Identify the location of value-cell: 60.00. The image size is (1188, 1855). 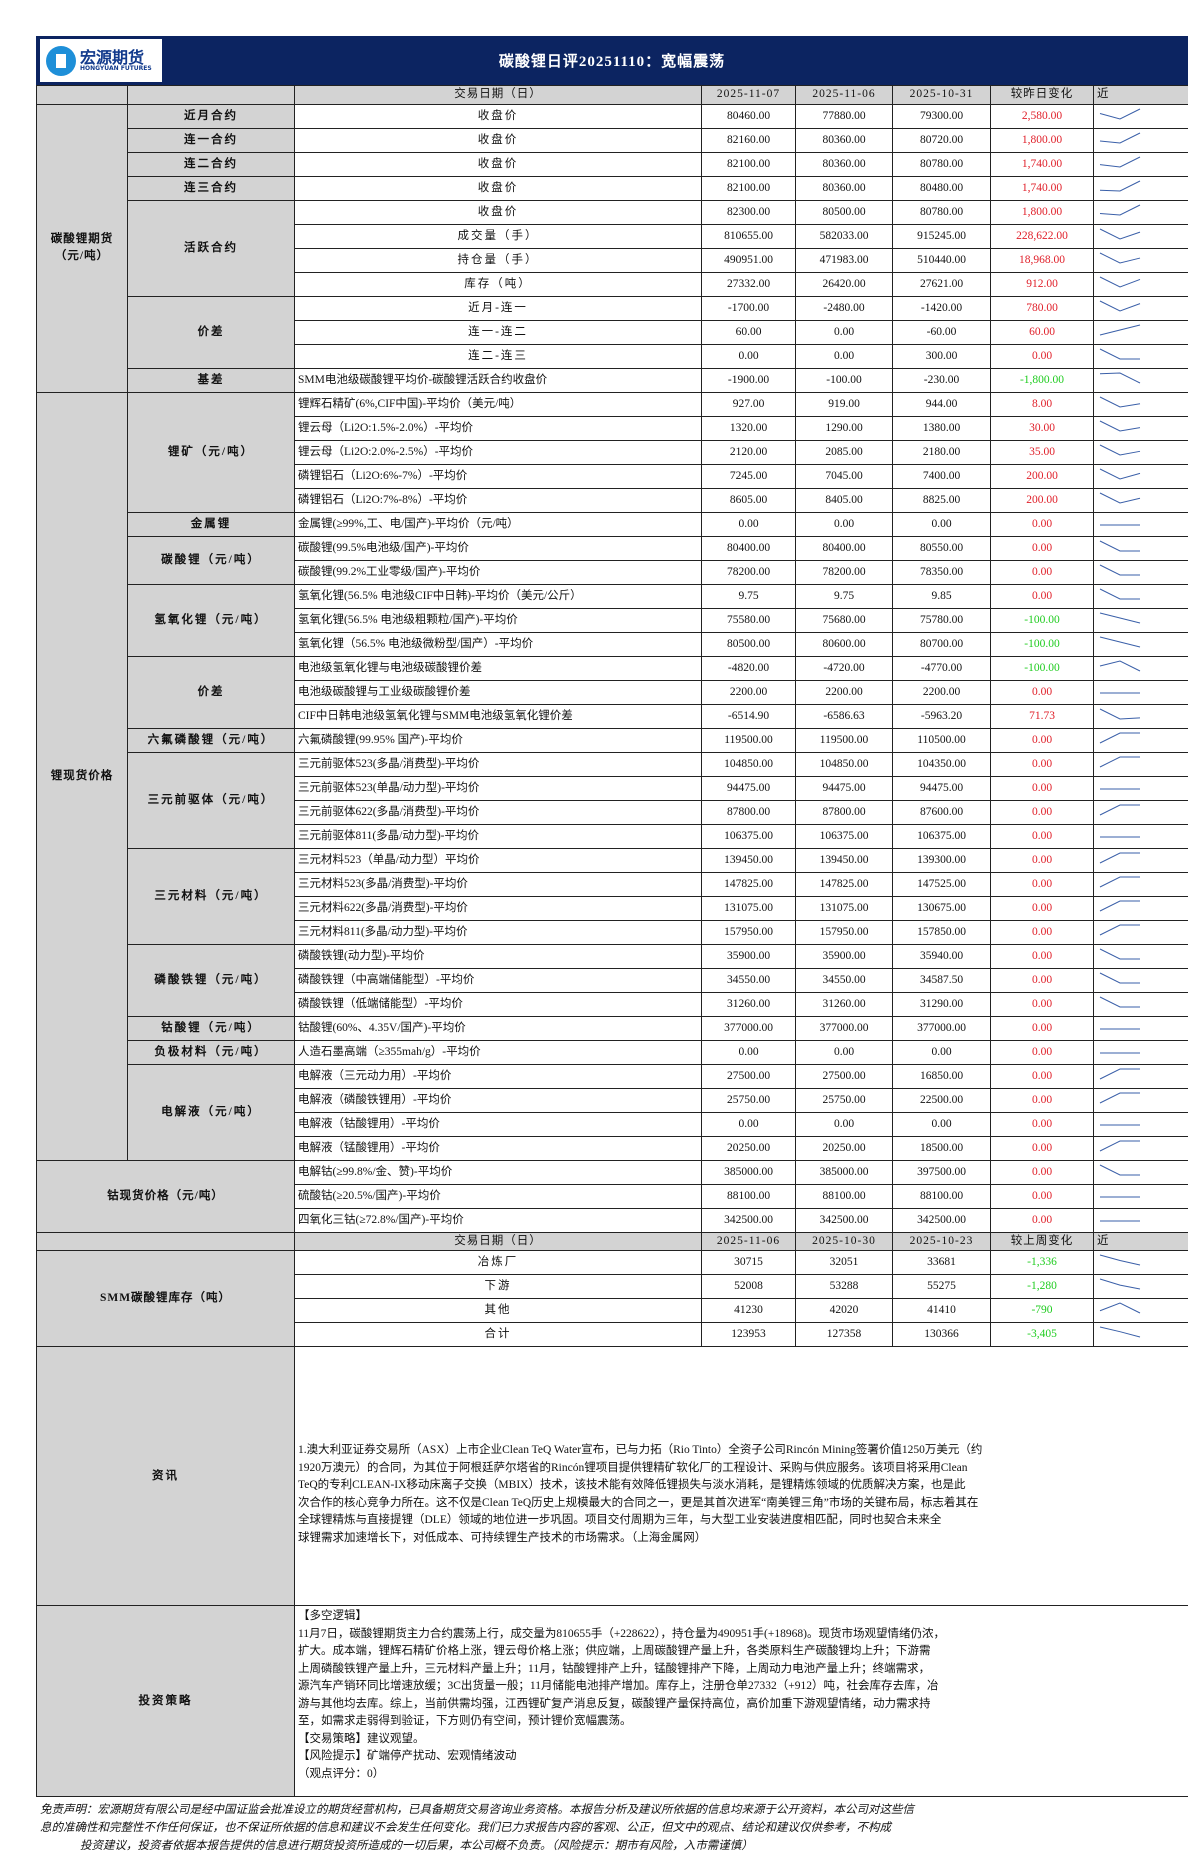
(749, 332).